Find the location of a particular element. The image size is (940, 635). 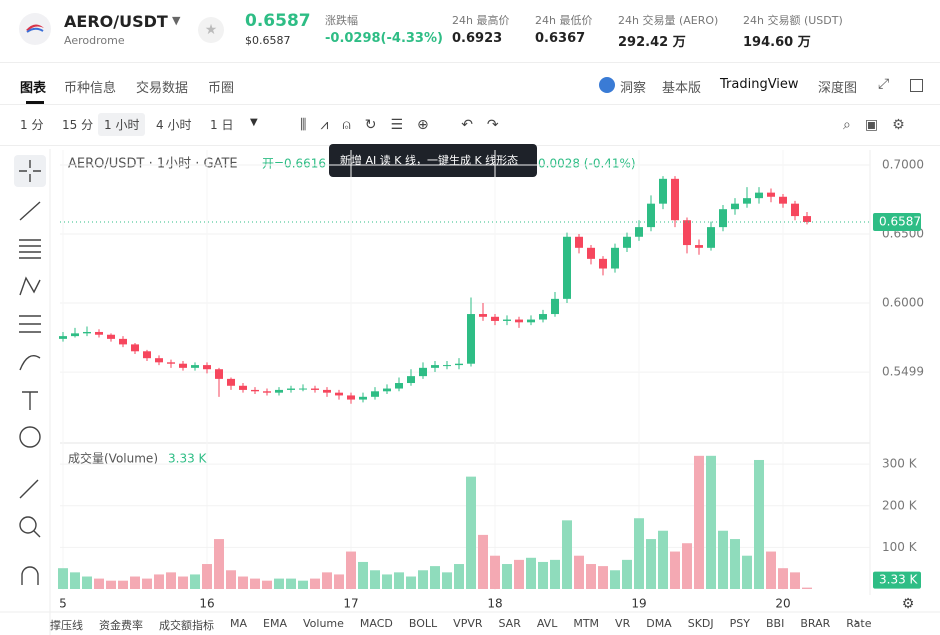

settings: ⚙ is located at coordinates (908, 604).